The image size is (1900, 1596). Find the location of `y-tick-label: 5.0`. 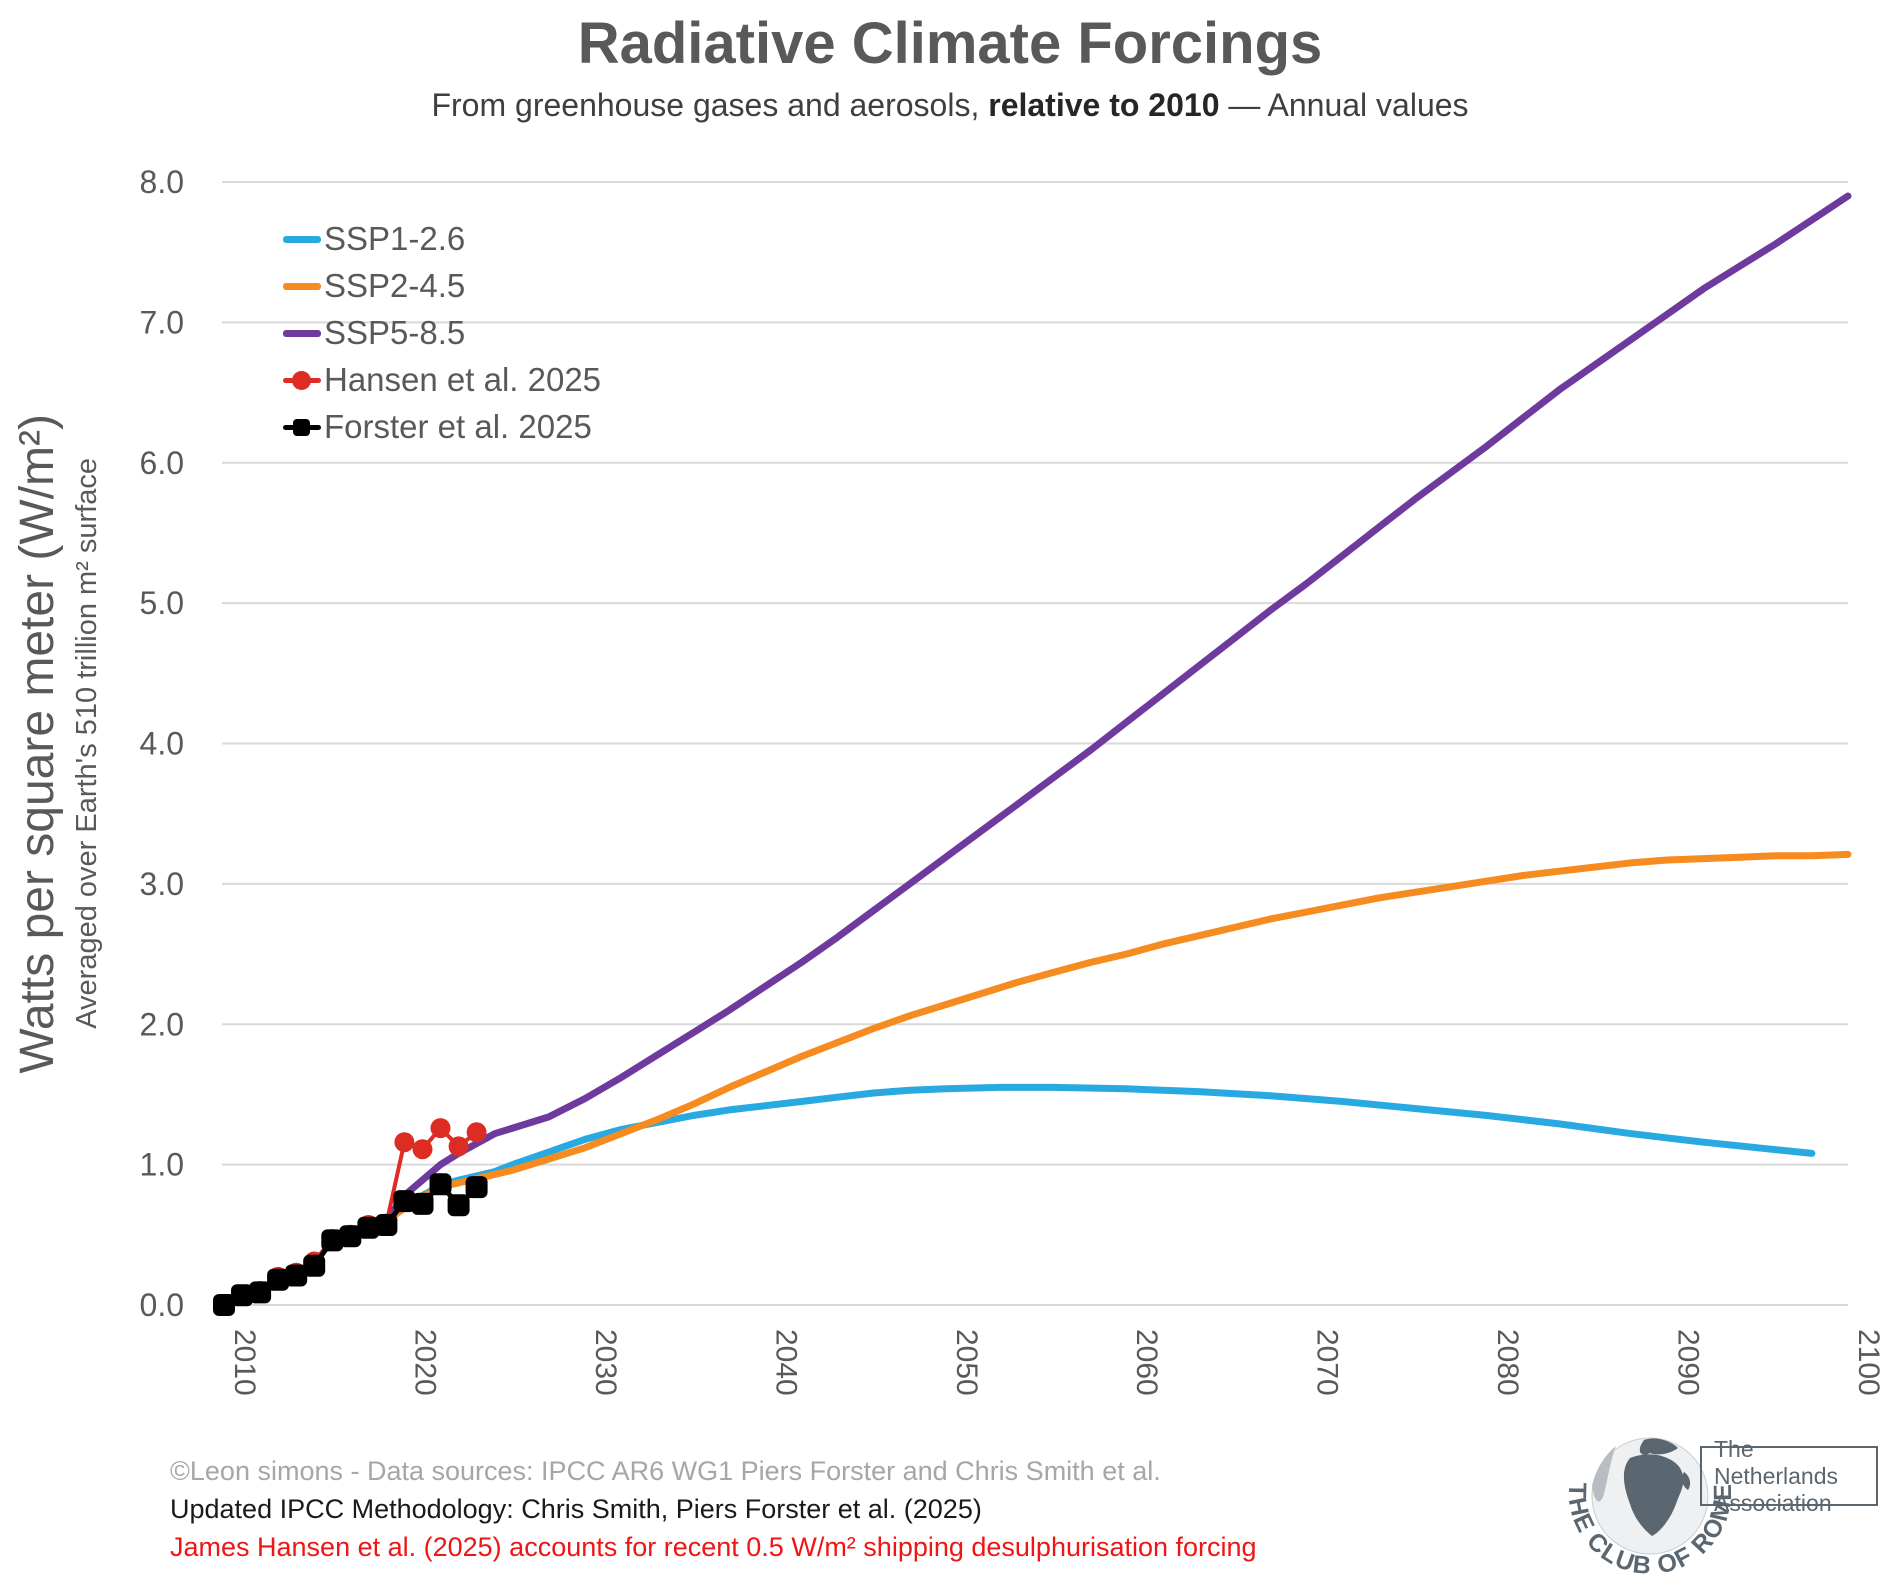

y-tick-label: 5.0 is located at coordinates (162, 603).